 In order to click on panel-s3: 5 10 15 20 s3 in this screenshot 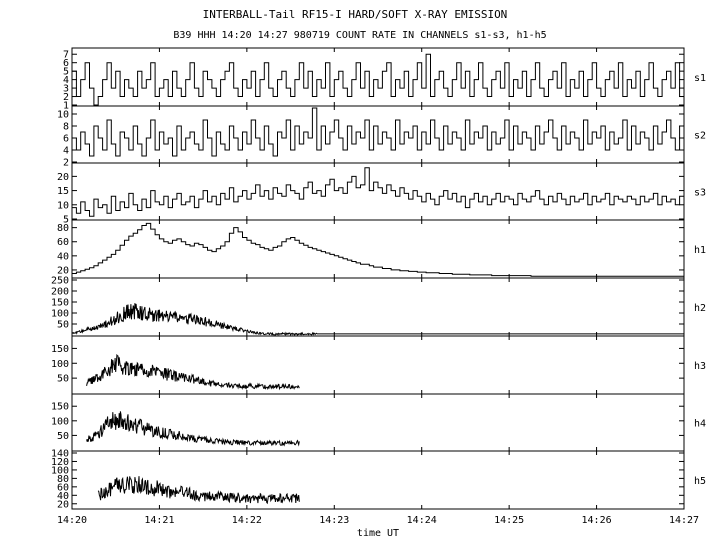, I will do `click(381, 194)`.